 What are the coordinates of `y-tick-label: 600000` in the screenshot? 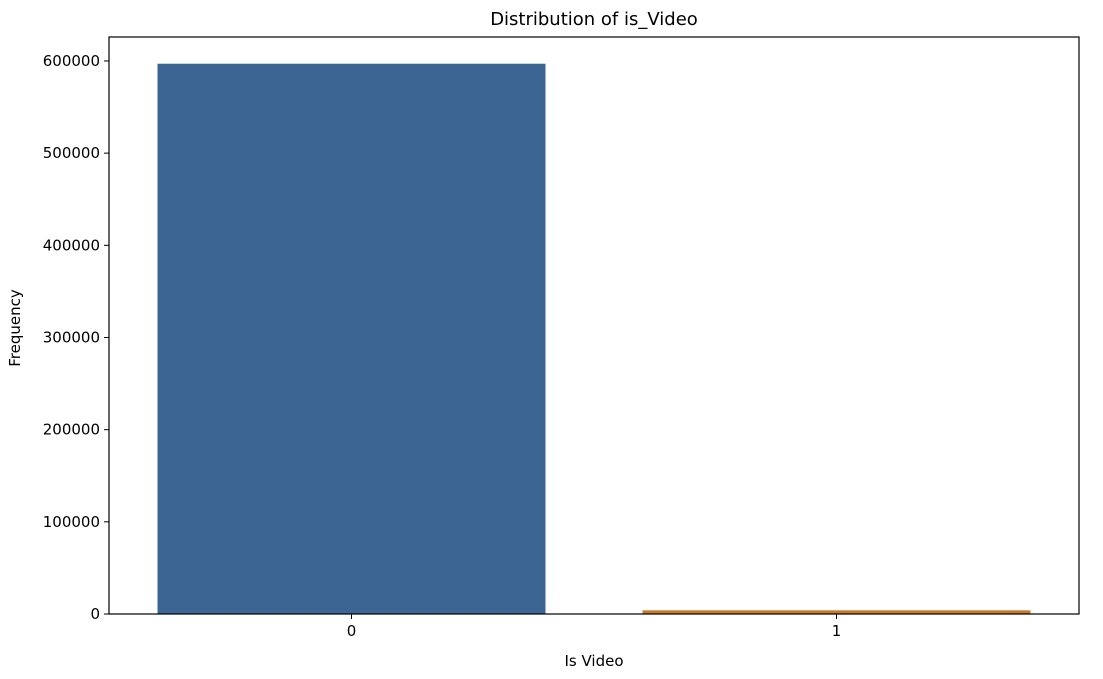 It's located at (71, 61).